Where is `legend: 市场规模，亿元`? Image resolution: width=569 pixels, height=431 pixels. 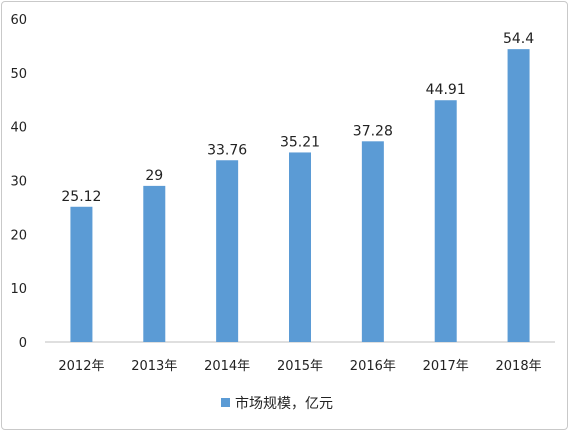 legend: 市场规模，亿元 is located at coordinates (277, 403).